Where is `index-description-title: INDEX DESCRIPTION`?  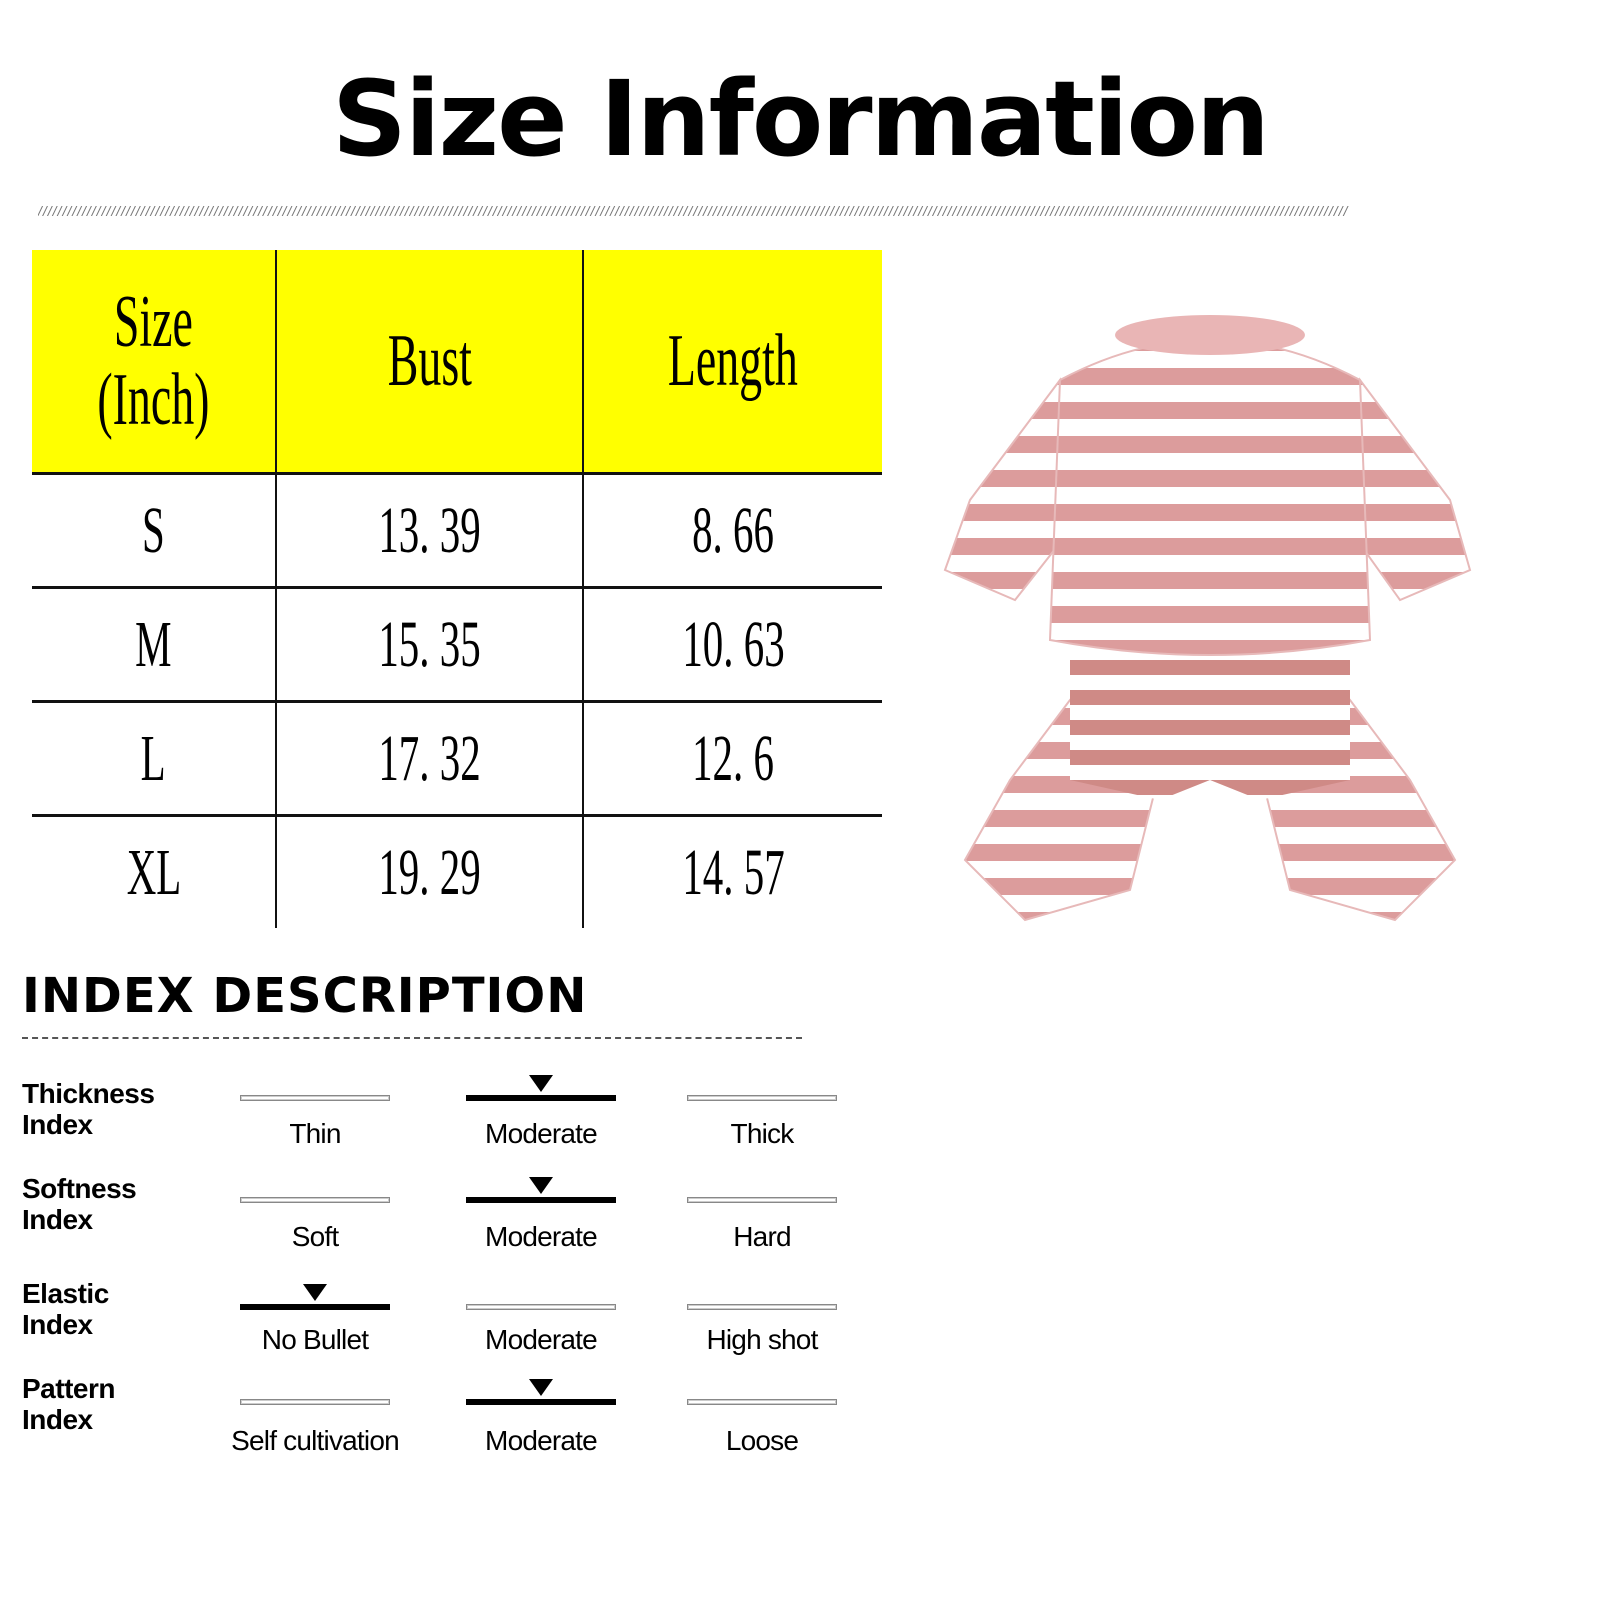
index-description-title: INDEX DESCRIPTION is located at coordinates (305, 996).